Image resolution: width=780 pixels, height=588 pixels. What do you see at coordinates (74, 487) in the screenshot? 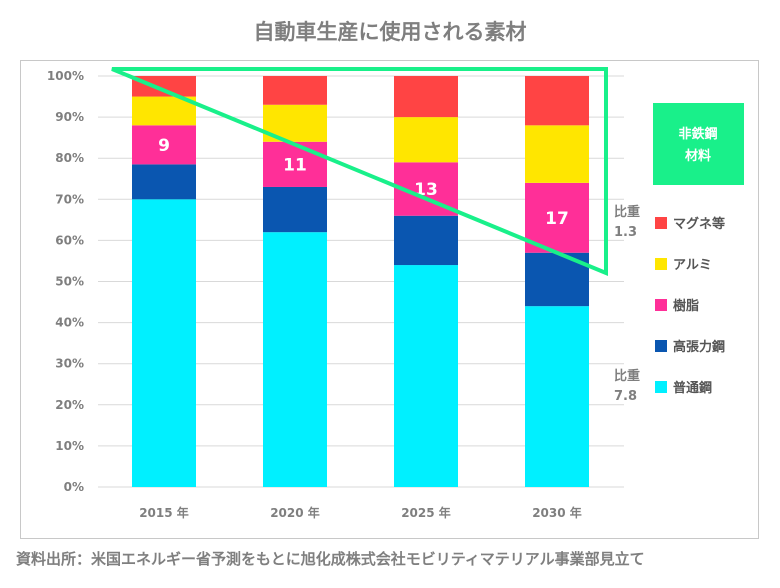
I see `y-tick-label: 0%` at bounding box center [74, 487].